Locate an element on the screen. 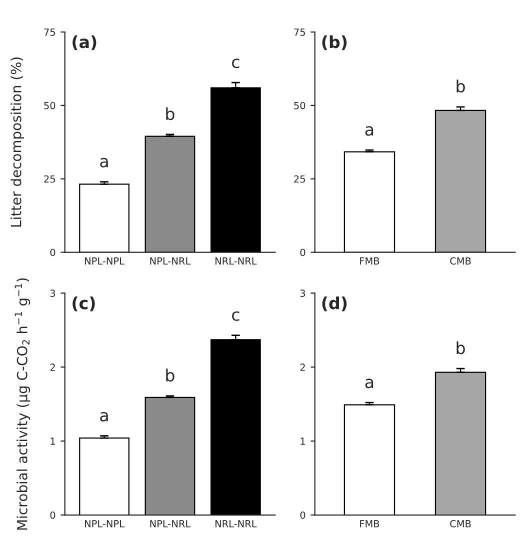 This screenshot has height=552, width=523. chart-title: (b) is located at coordinates (334, 42).